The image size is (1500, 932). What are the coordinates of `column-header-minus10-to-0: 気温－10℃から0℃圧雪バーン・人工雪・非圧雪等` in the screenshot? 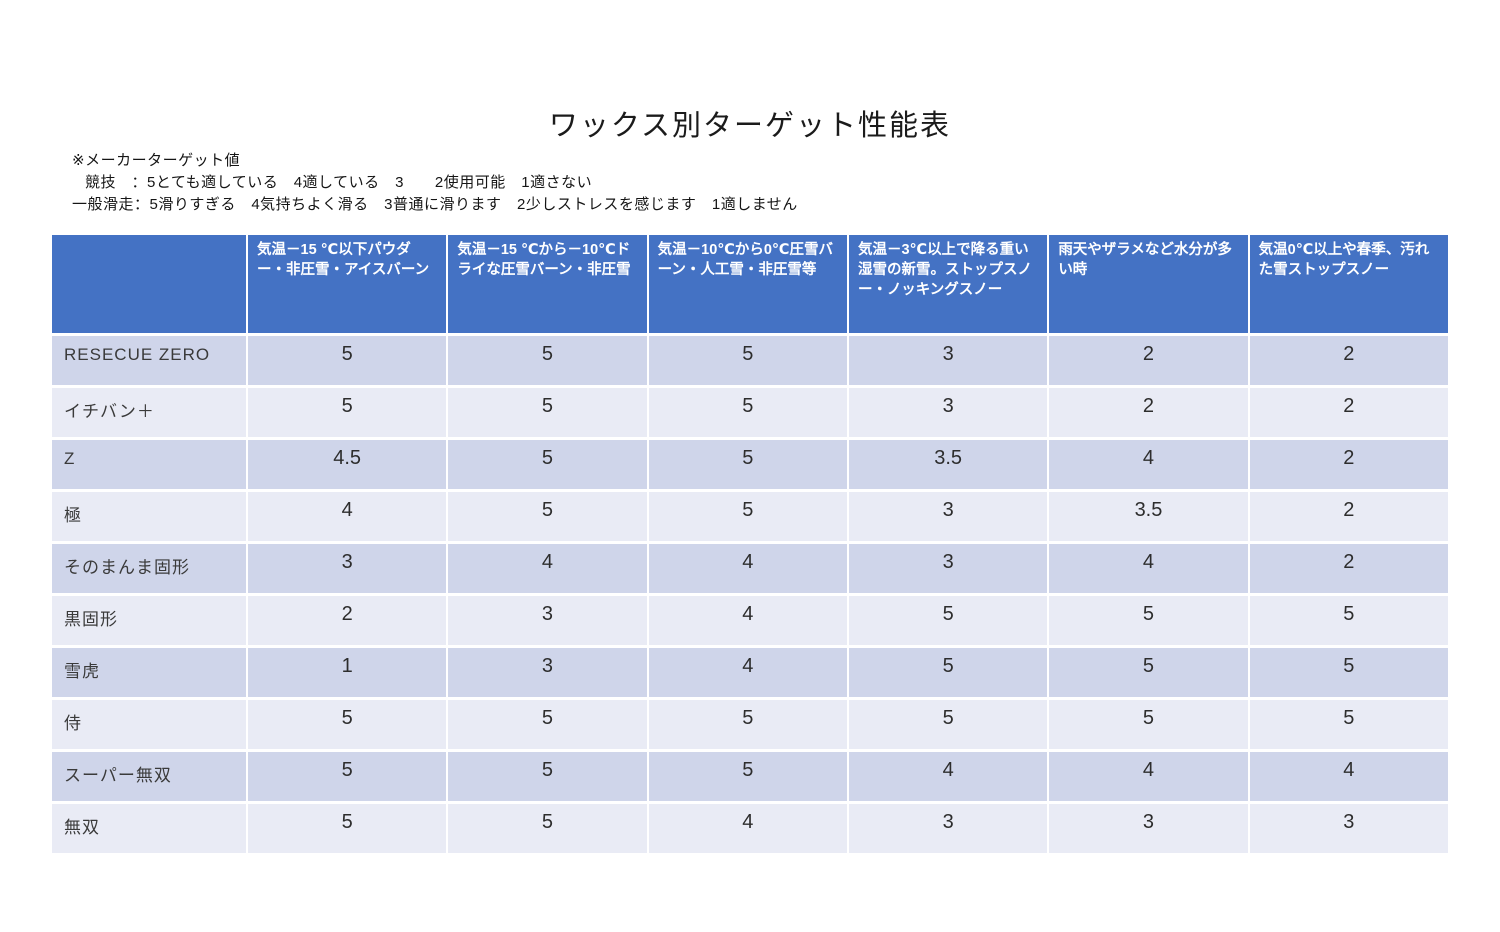 It's located at (747, 284).